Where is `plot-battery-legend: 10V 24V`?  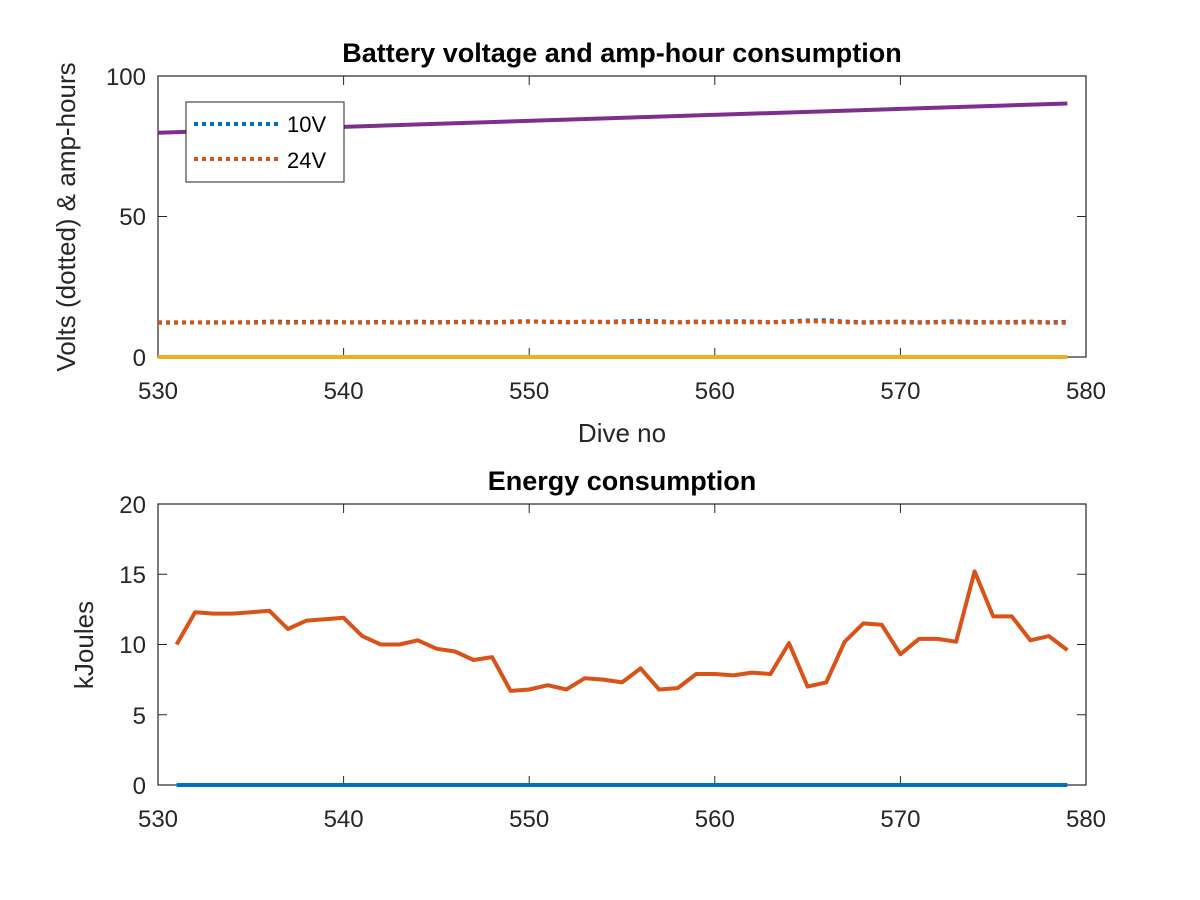
plot-battery-legend: 10V 24V is located at coordinates (265, 142).